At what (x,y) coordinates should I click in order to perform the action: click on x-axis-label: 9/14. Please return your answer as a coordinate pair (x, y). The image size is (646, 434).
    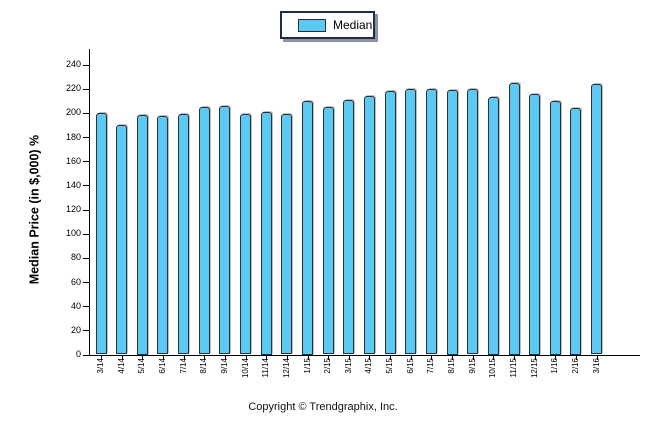
    Looking at the image, I should click on (224, 366).